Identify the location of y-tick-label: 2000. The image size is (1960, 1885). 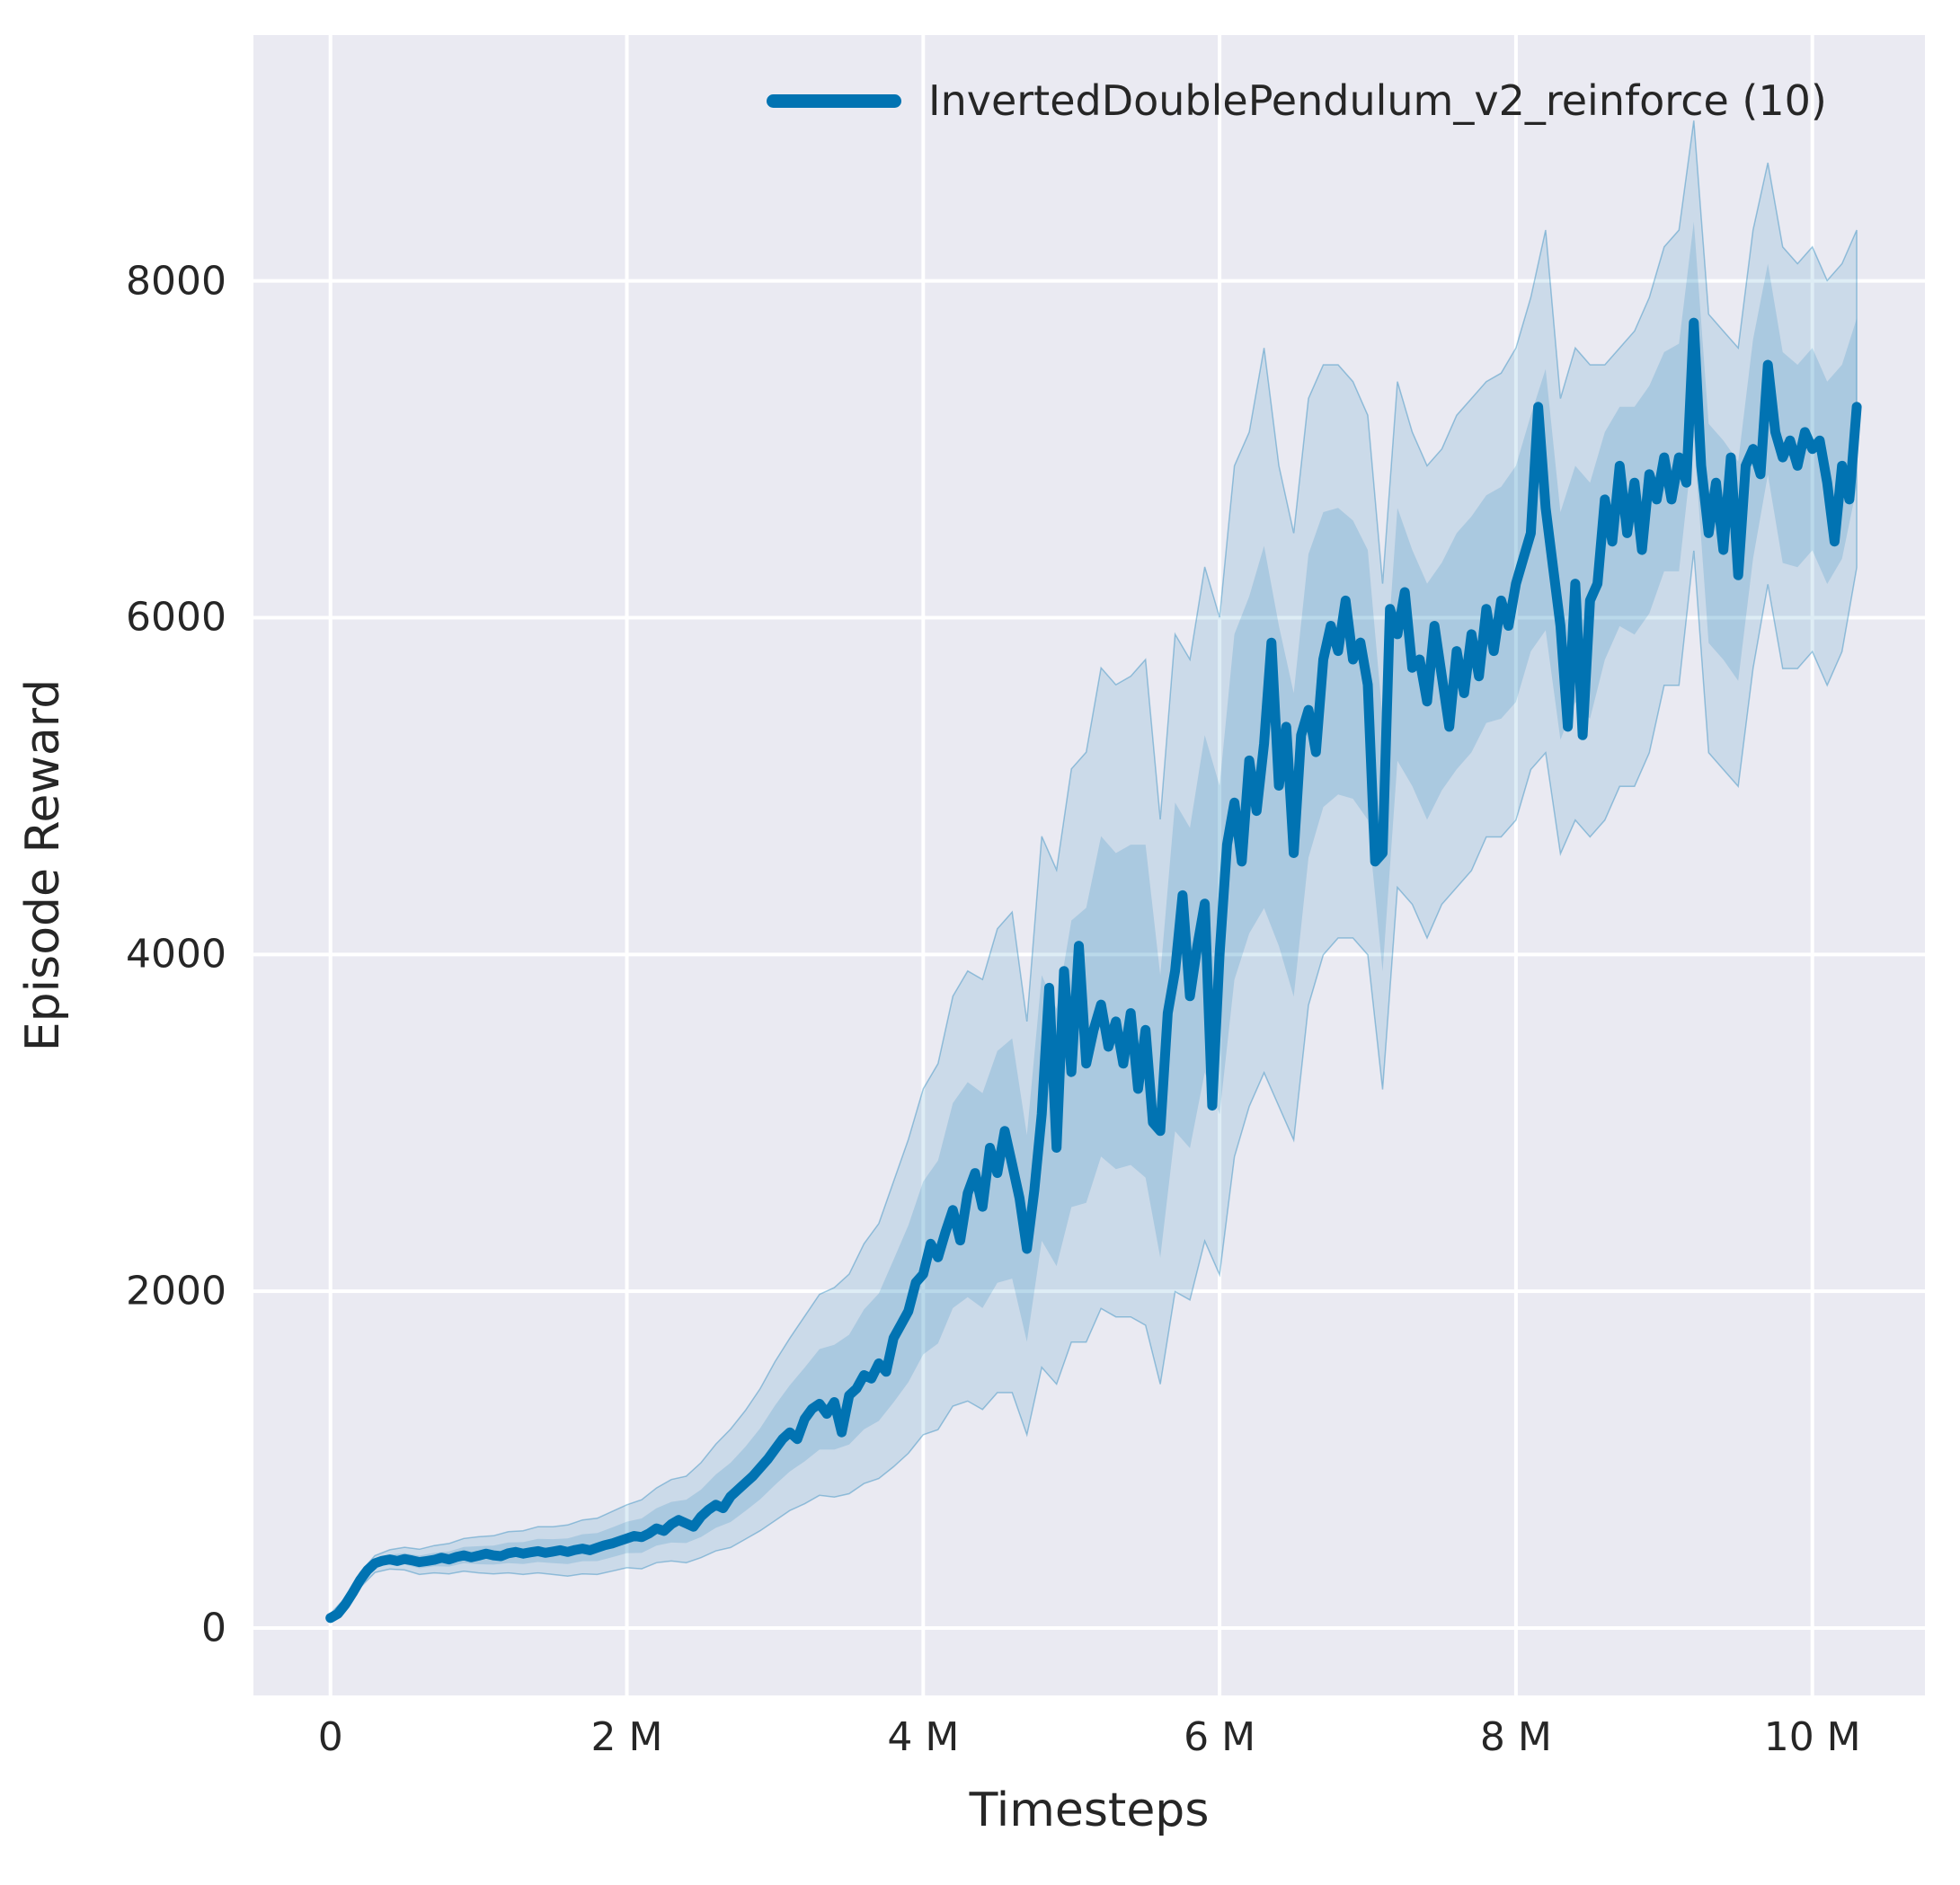
(176, 1291).